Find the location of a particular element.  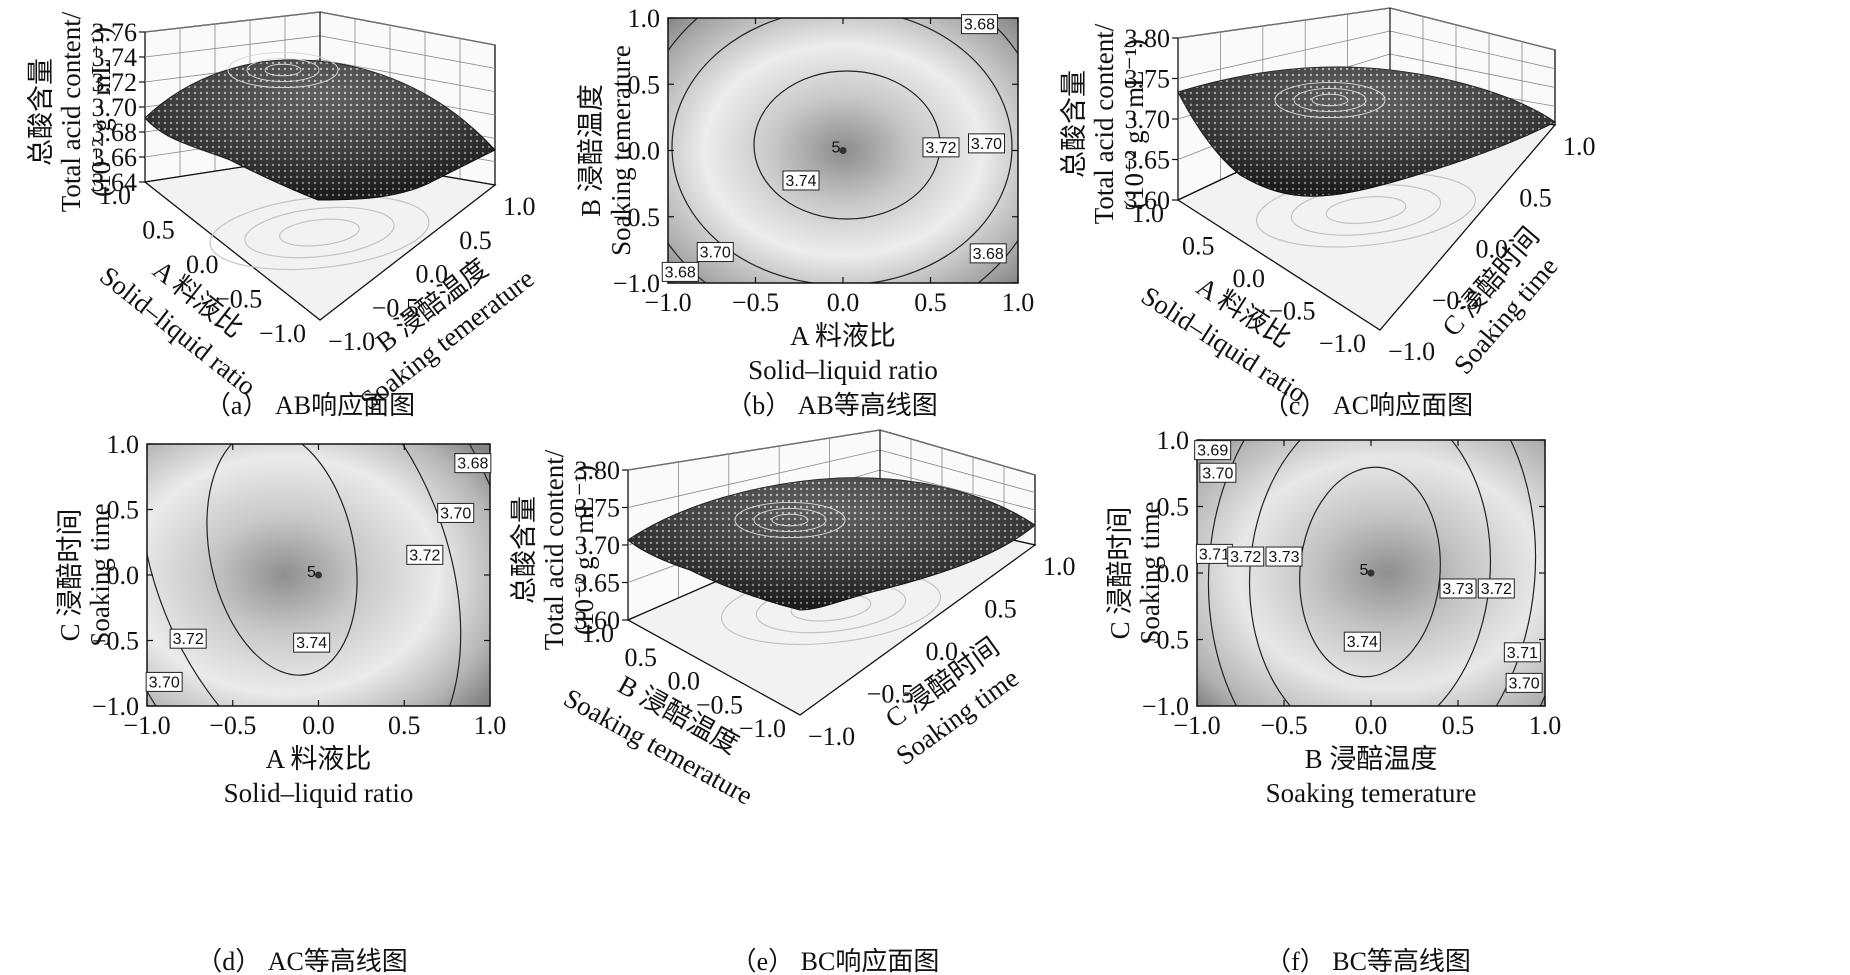

z-tick-label-e: 3.65 is located at coordinates (598, 583).